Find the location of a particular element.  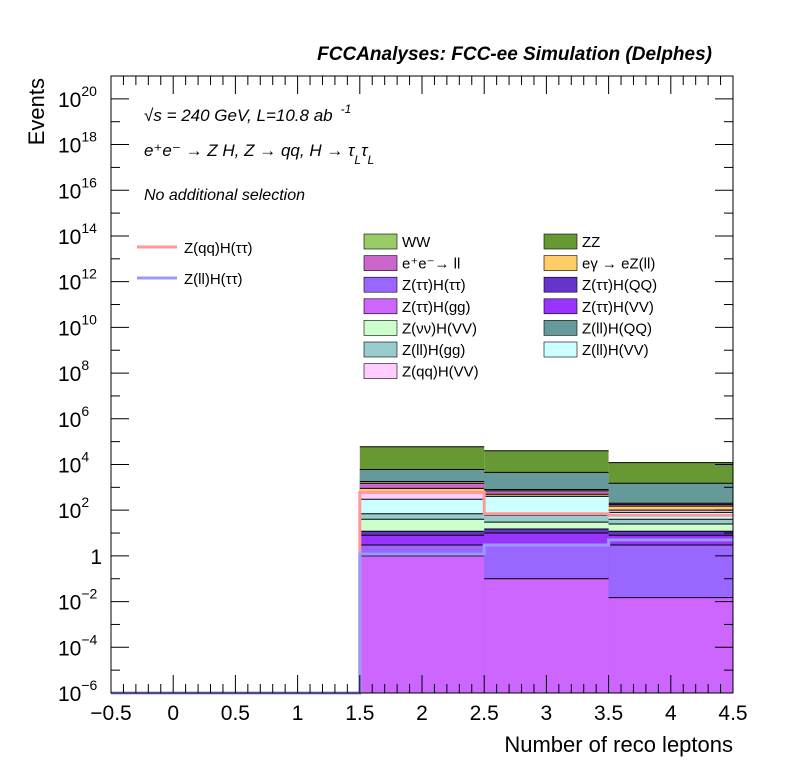

y-tick-label: 10² is located at coordinates (73, 508).